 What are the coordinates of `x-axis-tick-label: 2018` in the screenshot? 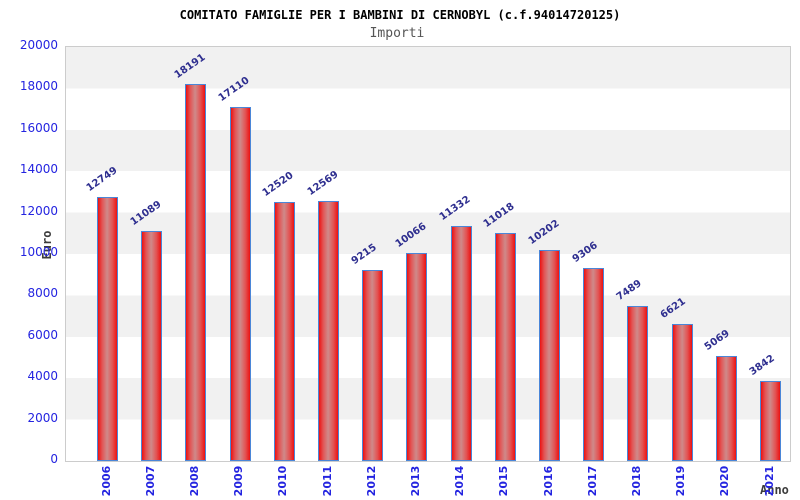 It's located at (636, 481).